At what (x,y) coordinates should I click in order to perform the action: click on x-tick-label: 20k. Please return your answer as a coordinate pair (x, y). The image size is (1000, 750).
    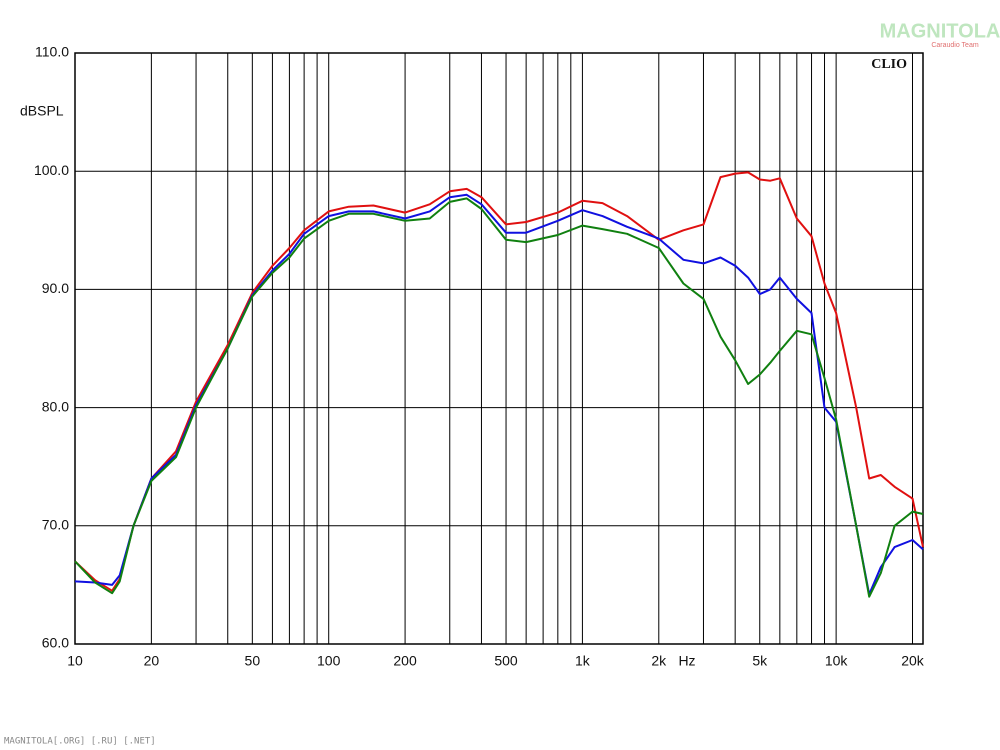
    Looking at the image, I should click on (913, 661).